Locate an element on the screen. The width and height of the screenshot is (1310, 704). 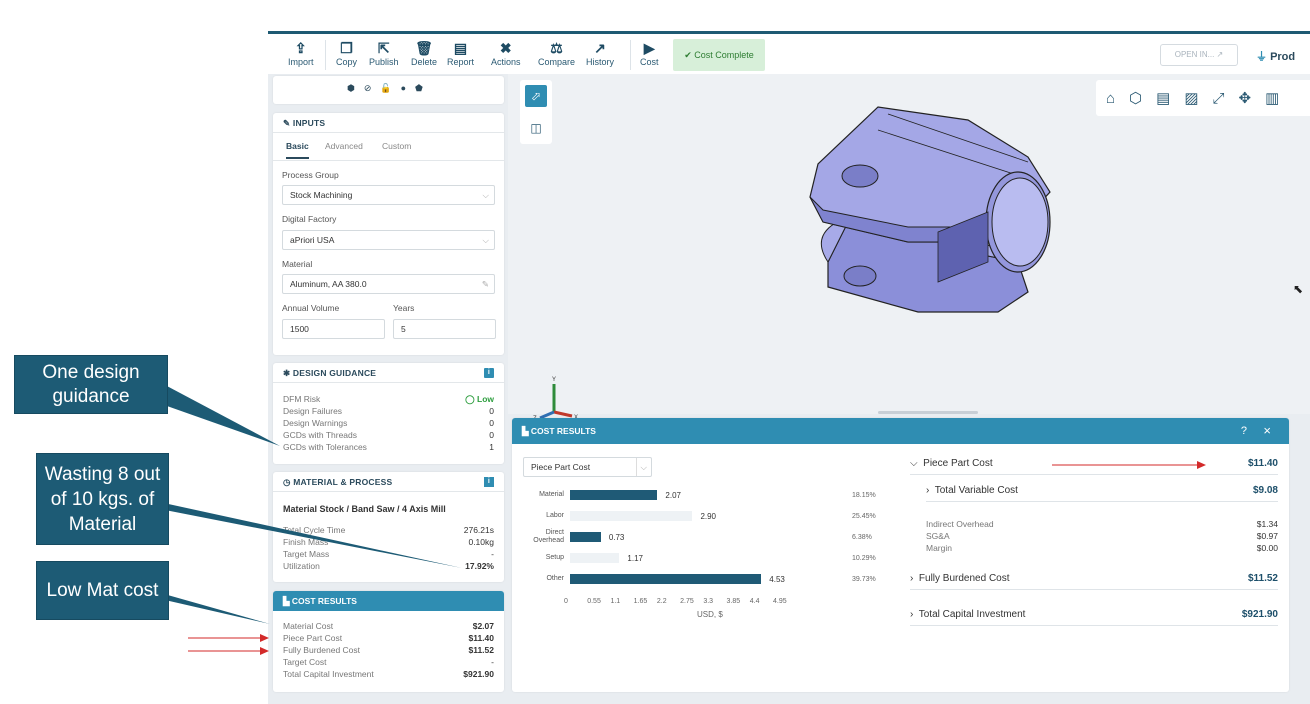
x-tick-label: 1.65 is located at coordinates (640, 601).